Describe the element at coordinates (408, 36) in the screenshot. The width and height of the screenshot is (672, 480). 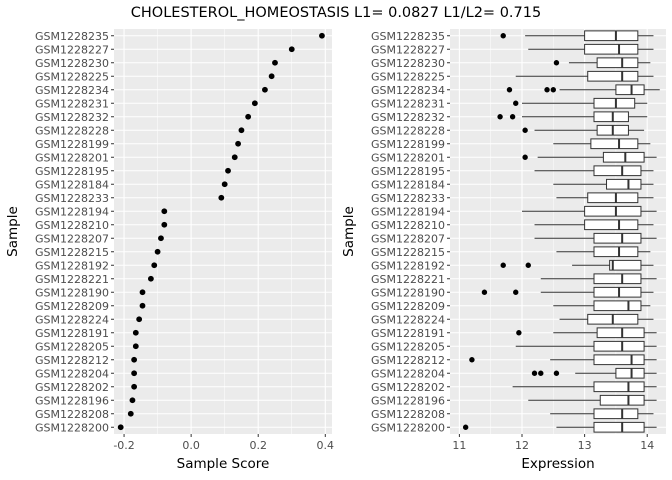
I see `expr-y-tick-label: GSM1228235` at that location.